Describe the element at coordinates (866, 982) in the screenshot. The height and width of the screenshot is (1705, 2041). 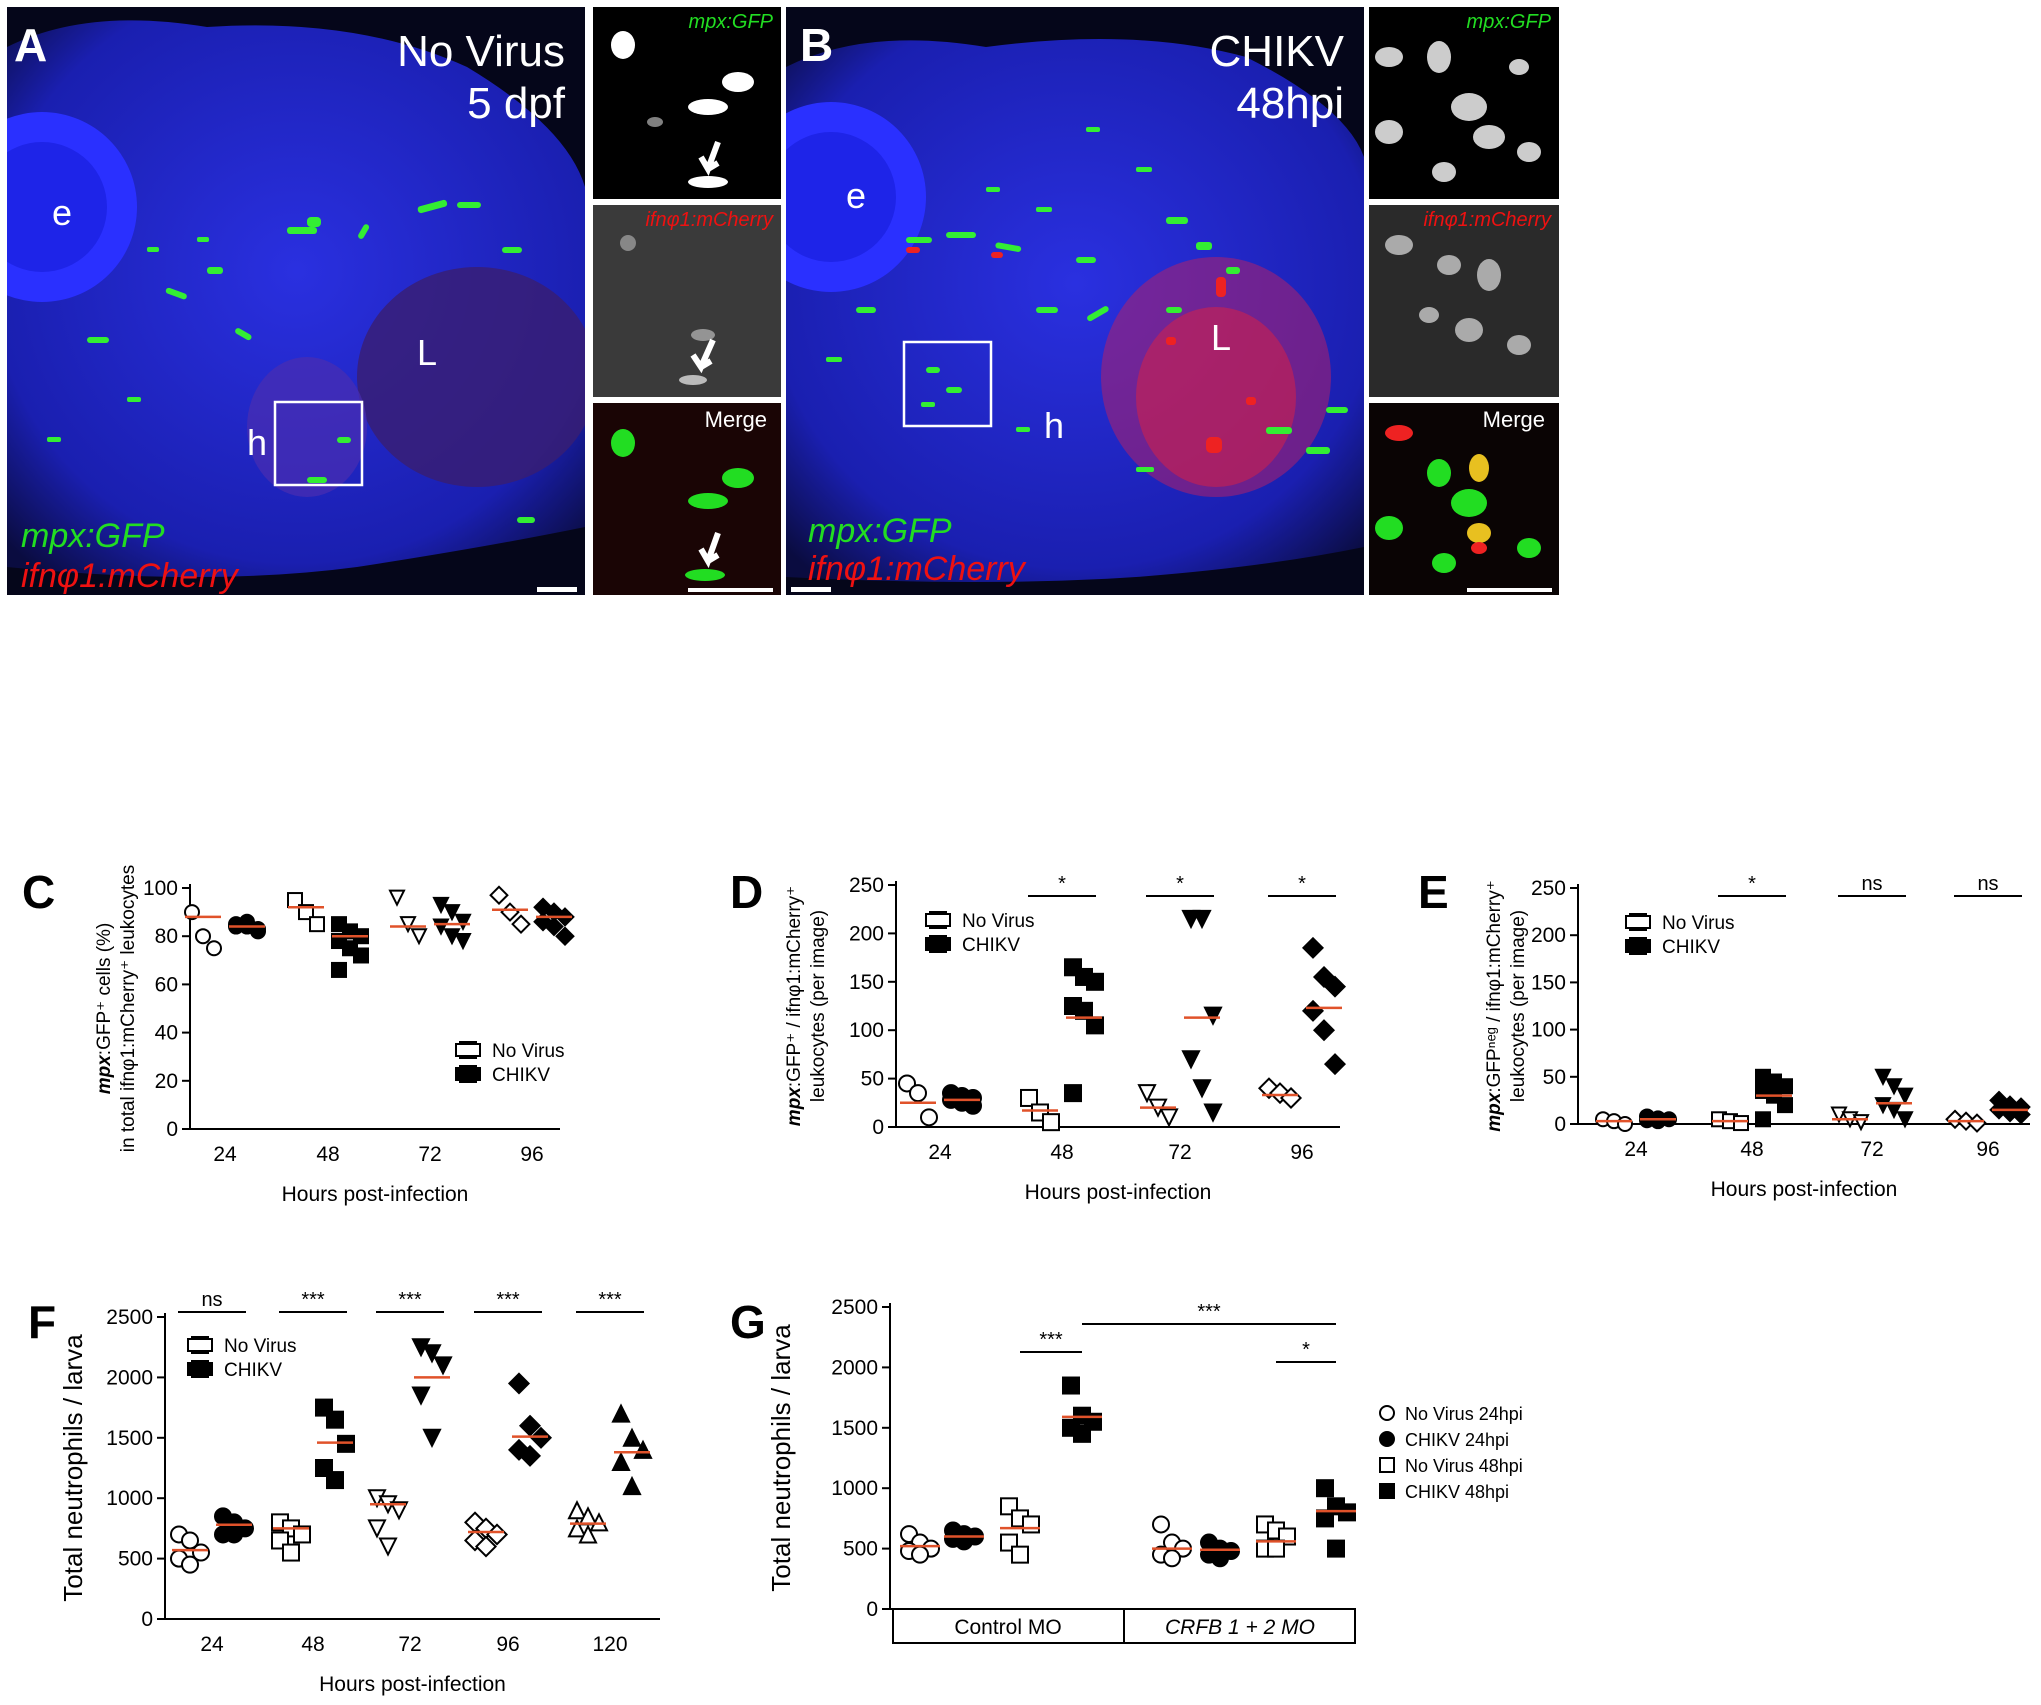
I see `y-tick-label: 150` at that location.